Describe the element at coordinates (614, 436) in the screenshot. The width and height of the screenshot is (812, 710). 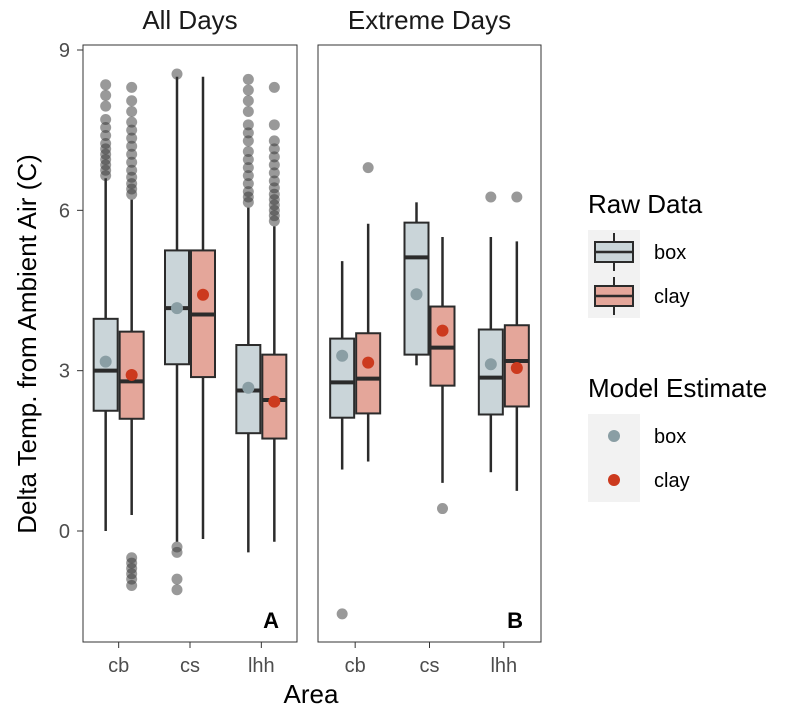
I see `legend-key-point-box` at that location.